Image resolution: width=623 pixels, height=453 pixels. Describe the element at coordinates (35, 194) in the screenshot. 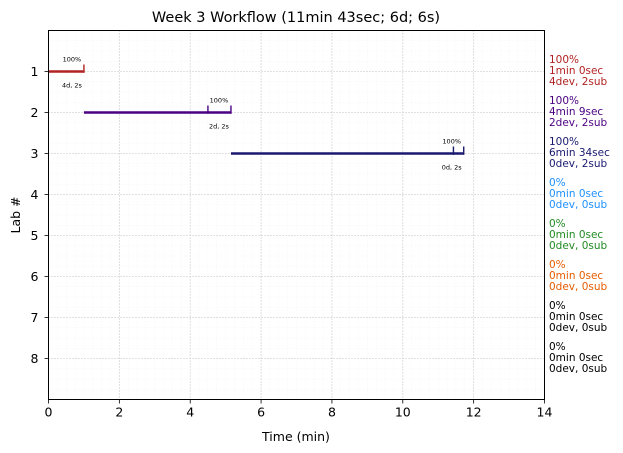

I see `y-tick-label: 4` at that location.